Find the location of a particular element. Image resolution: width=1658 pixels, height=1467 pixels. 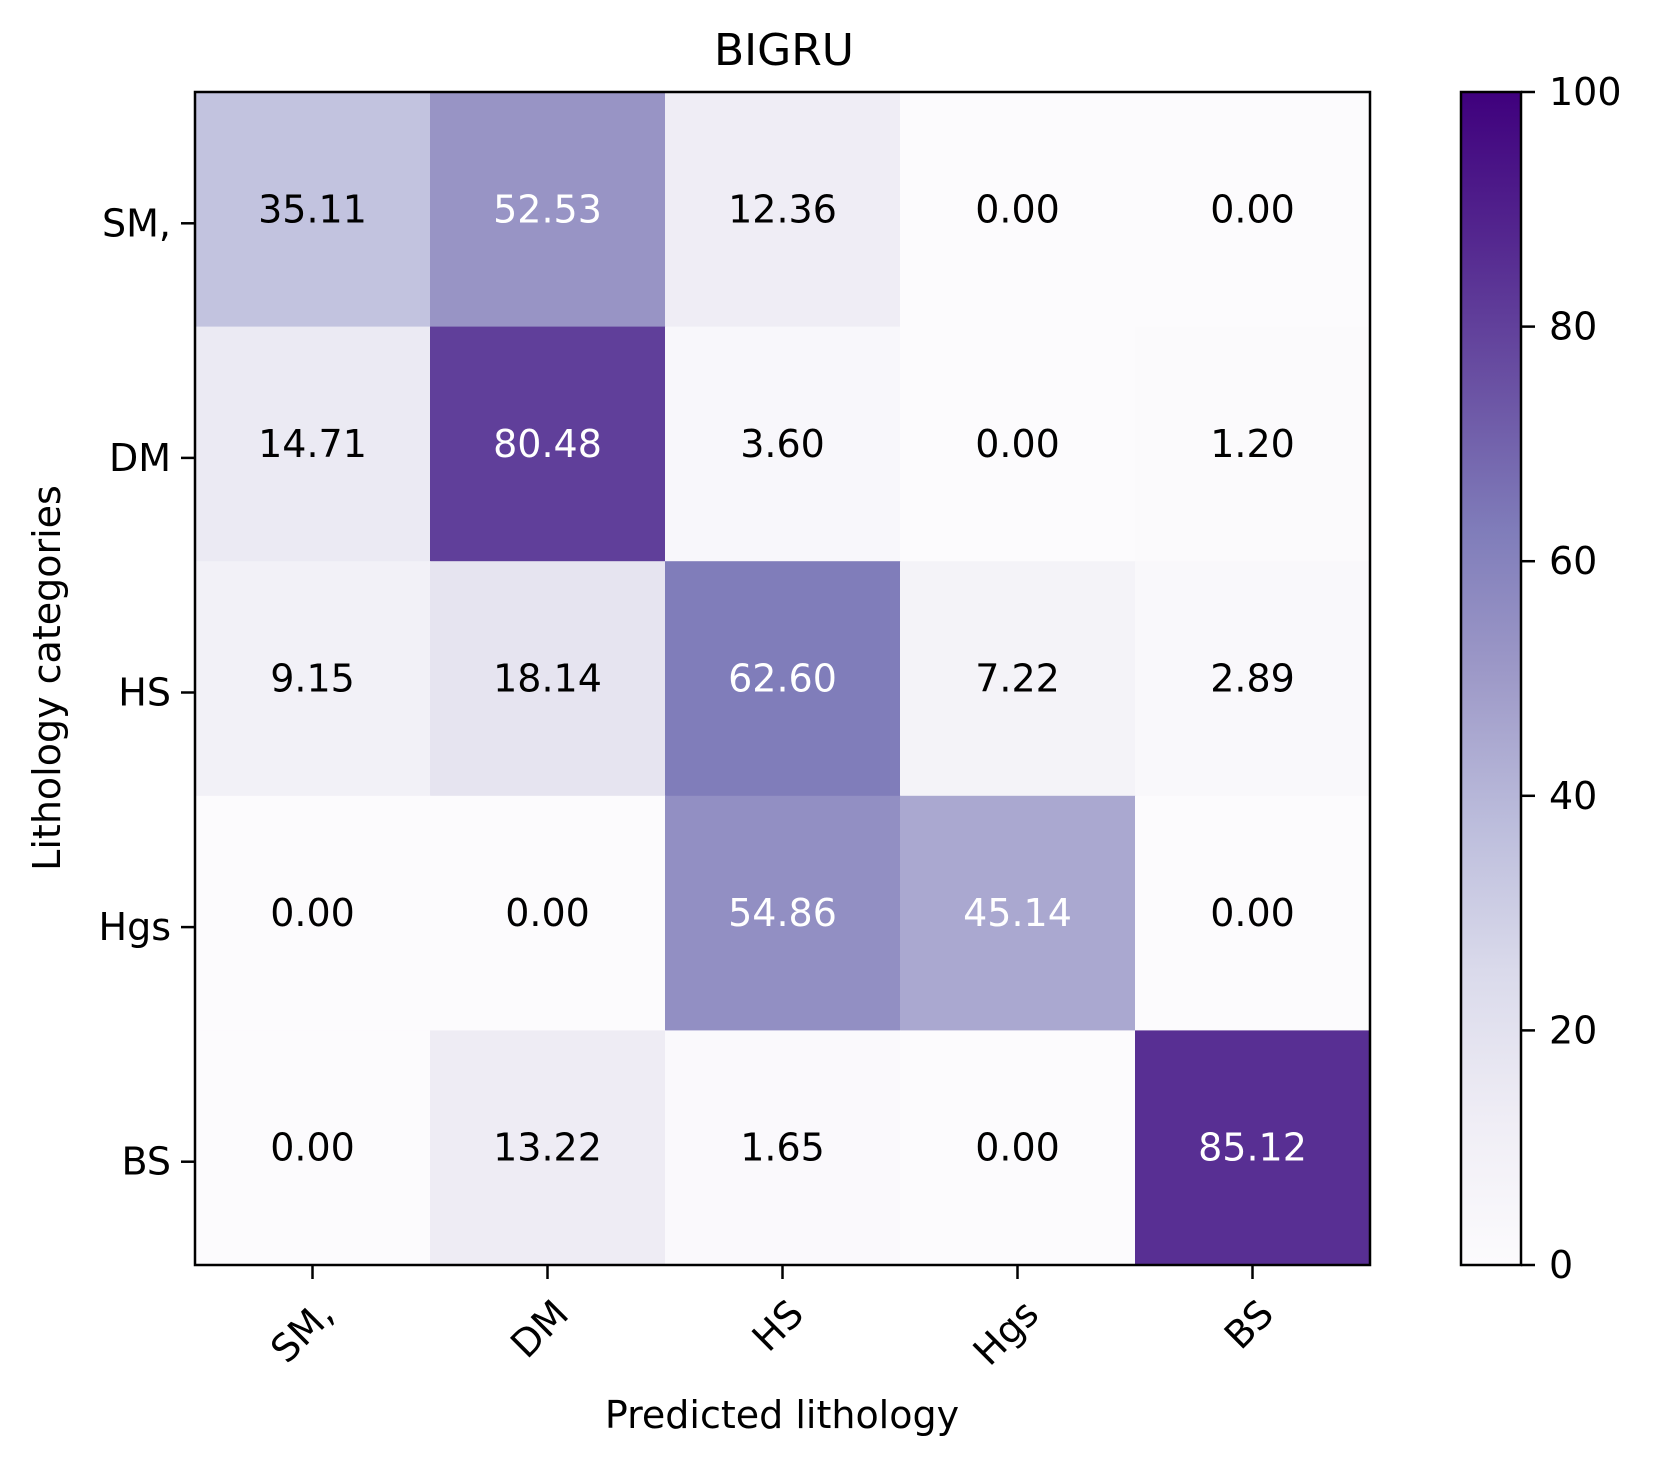

x-tick-label: DM is located at coordinates (539, 1328).